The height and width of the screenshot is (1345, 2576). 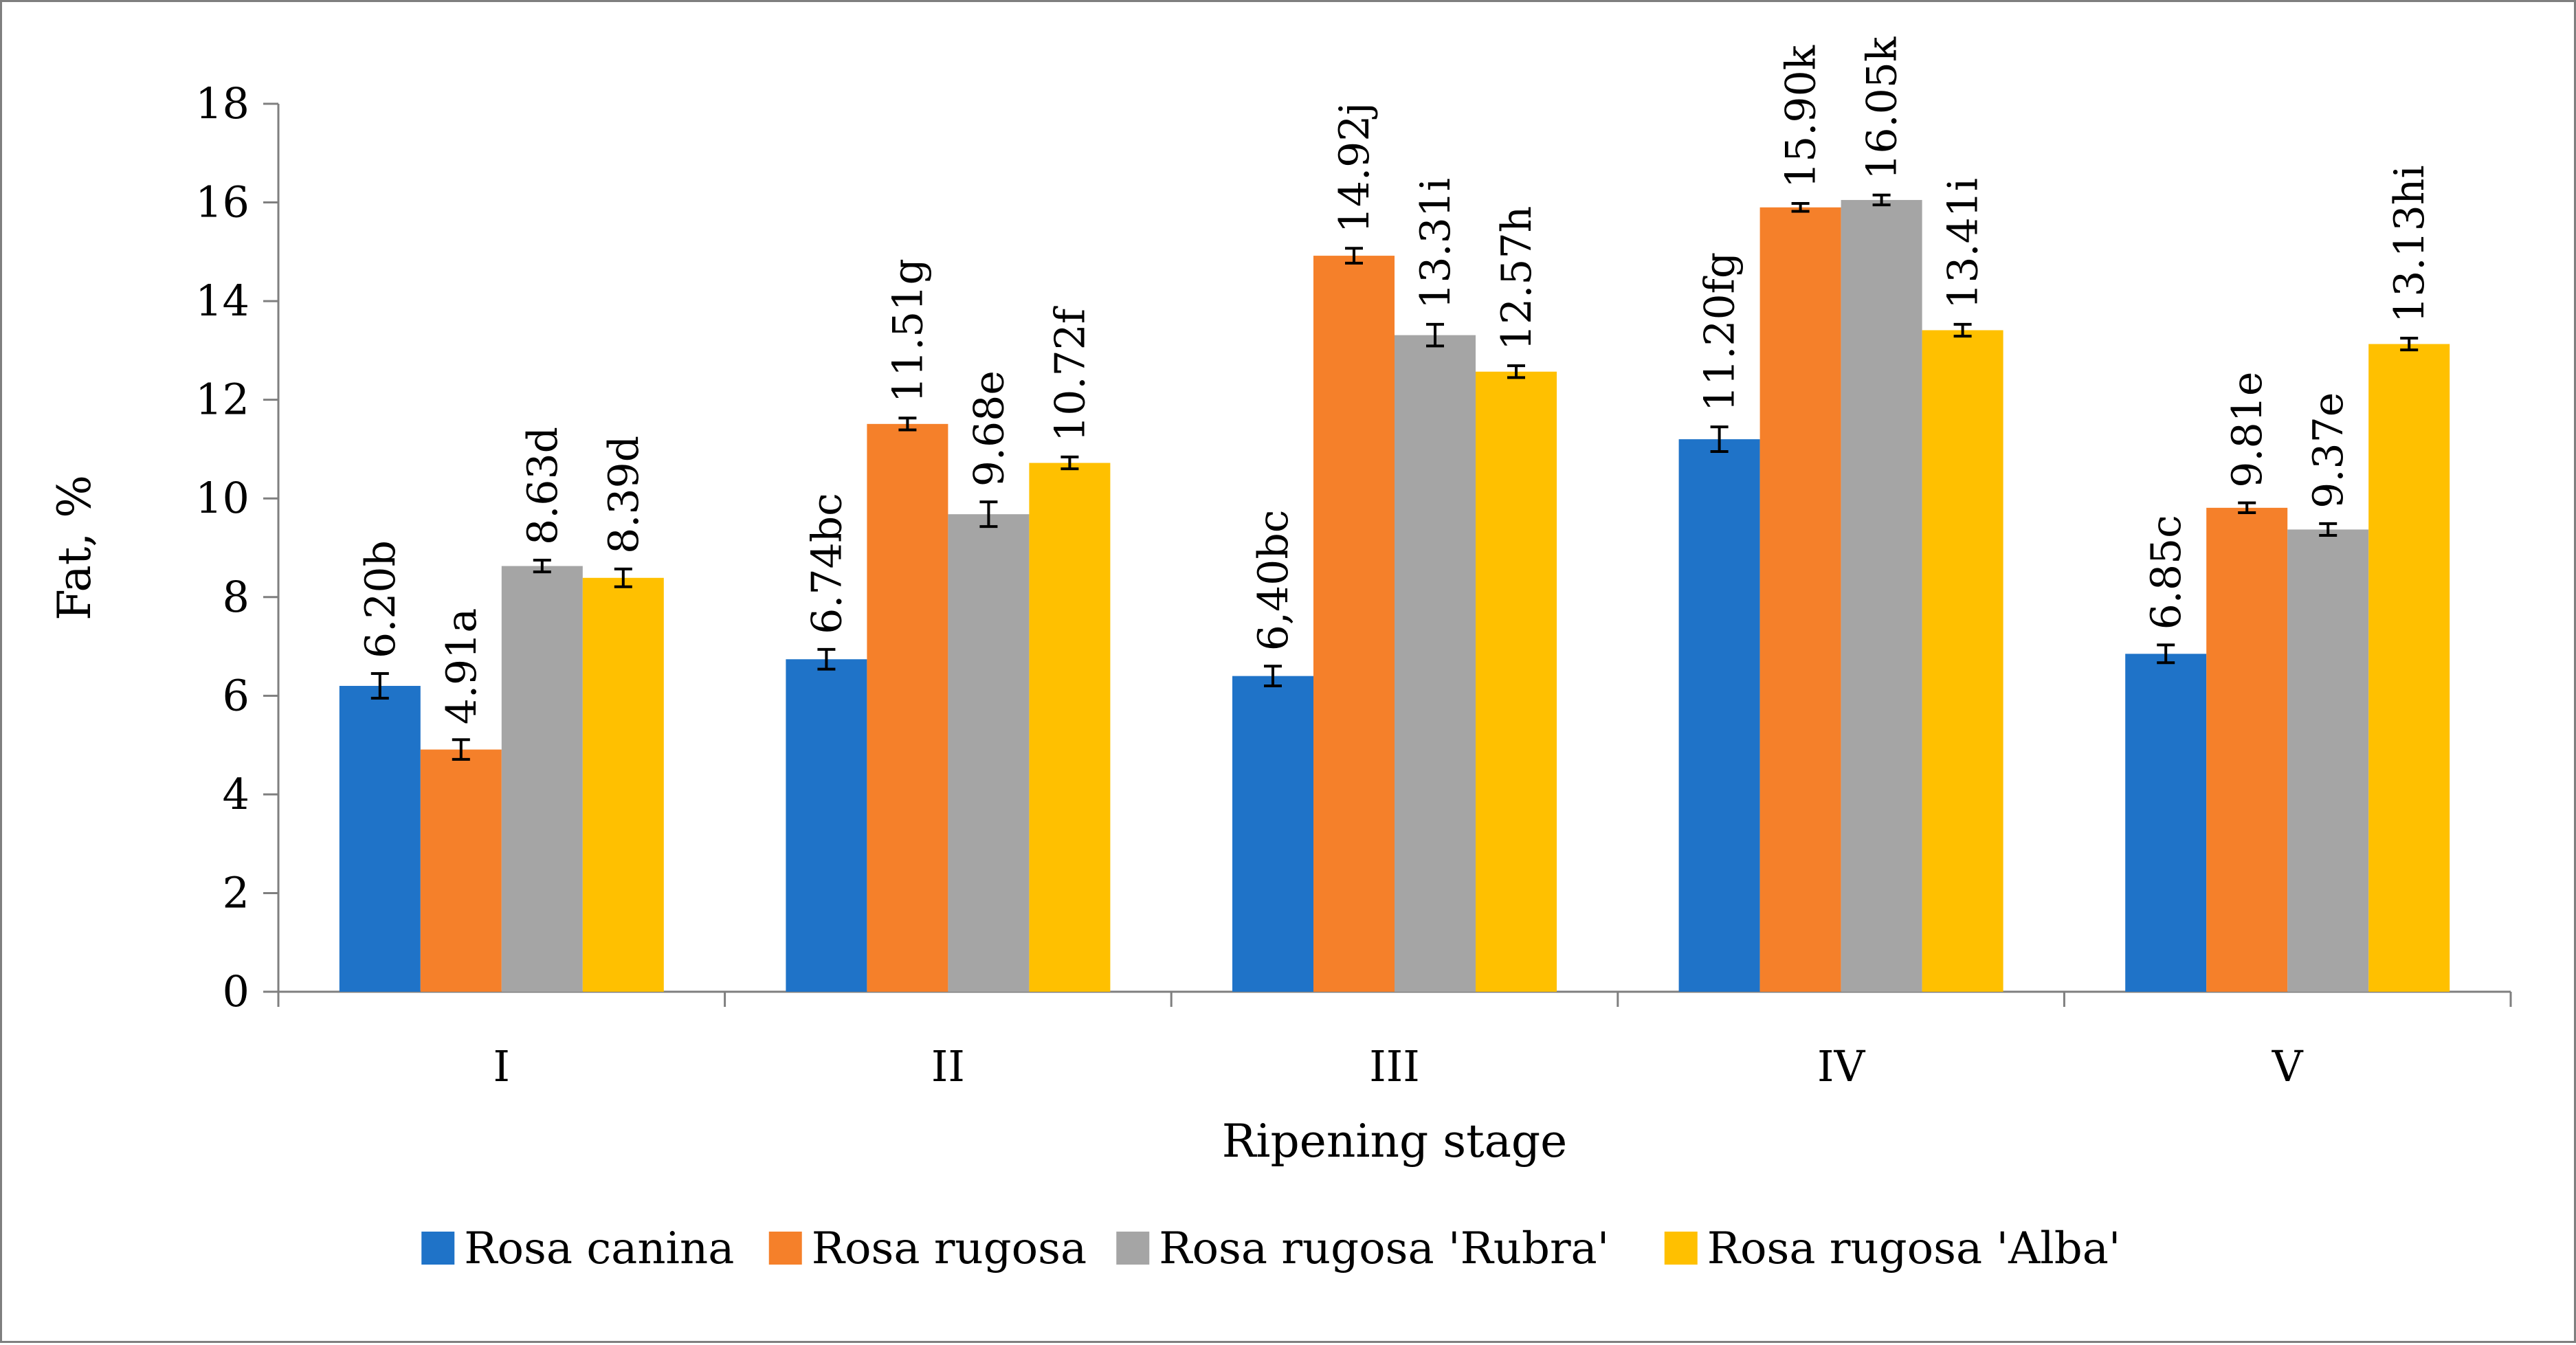 What do you see at coordinates (989, 428) in the screenshot?
I see `data-label: 9.68e` at bounding box center [989, 428].